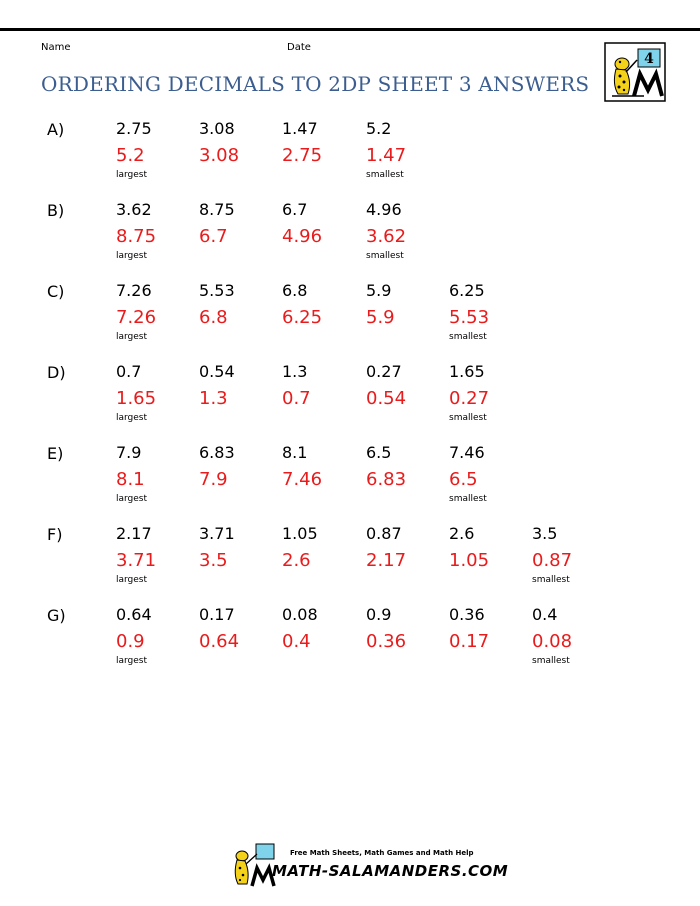 The width and height of the screenshot is (700, 906). I want to click on original-number: 0.08, so click(300, 614).